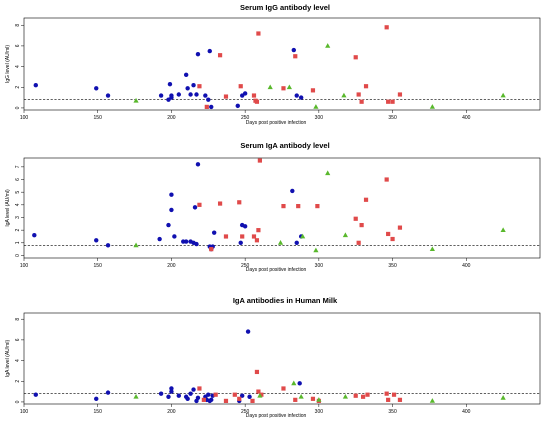 Image resolution: width=550 pixels, height=432 pixels. What do you see at coordinates (24, 412) in the screenshot?
I see `panel-3-xtick-label-0: 100` at bounding box center [24, 412].